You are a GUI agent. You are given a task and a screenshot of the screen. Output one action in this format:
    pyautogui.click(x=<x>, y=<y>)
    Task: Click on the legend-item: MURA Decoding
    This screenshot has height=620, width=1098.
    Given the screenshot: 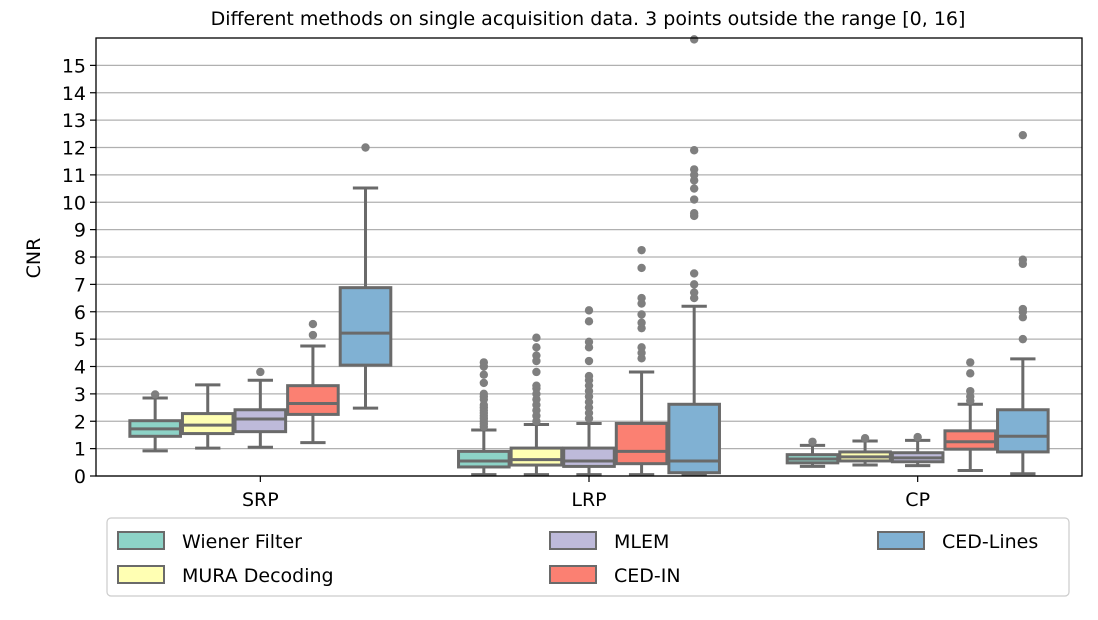 What is the action you would take?
    pyautogui.click(x=225, y=576)
    